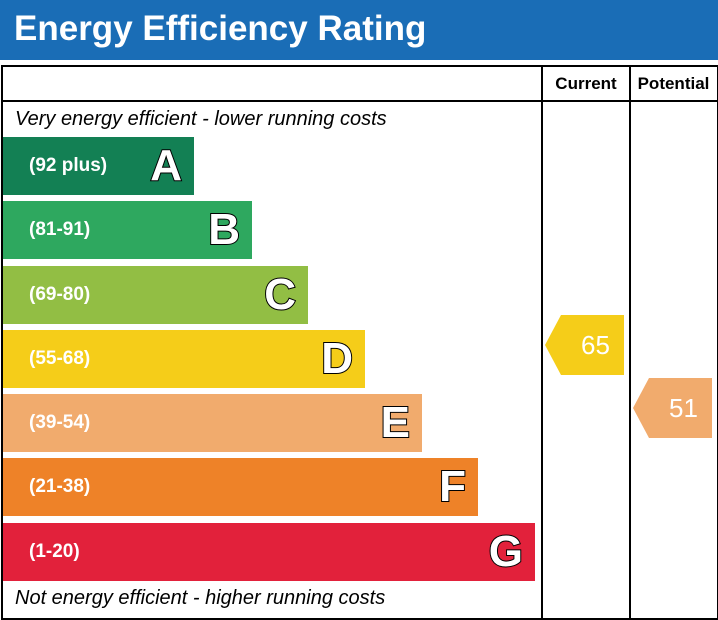 This screenshot has width=718, height=620. Describe the element at coordinates (127, 230) in the screenshot. I see `band-b: (81-91) B` at that location.